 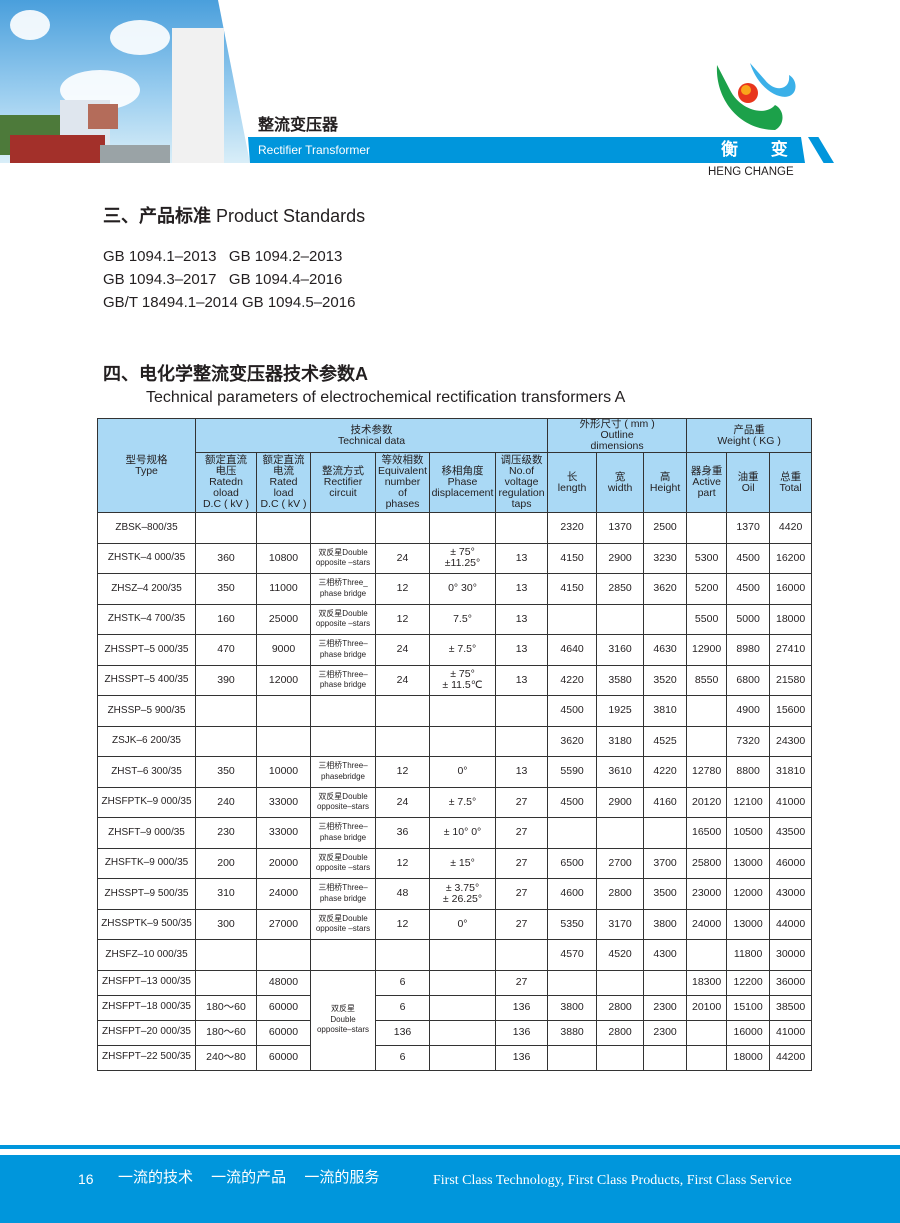 What do you see at coordinates (707, 680) in the screenshot?
I see `table-cell: 8550` at bounding box center [707, 680].